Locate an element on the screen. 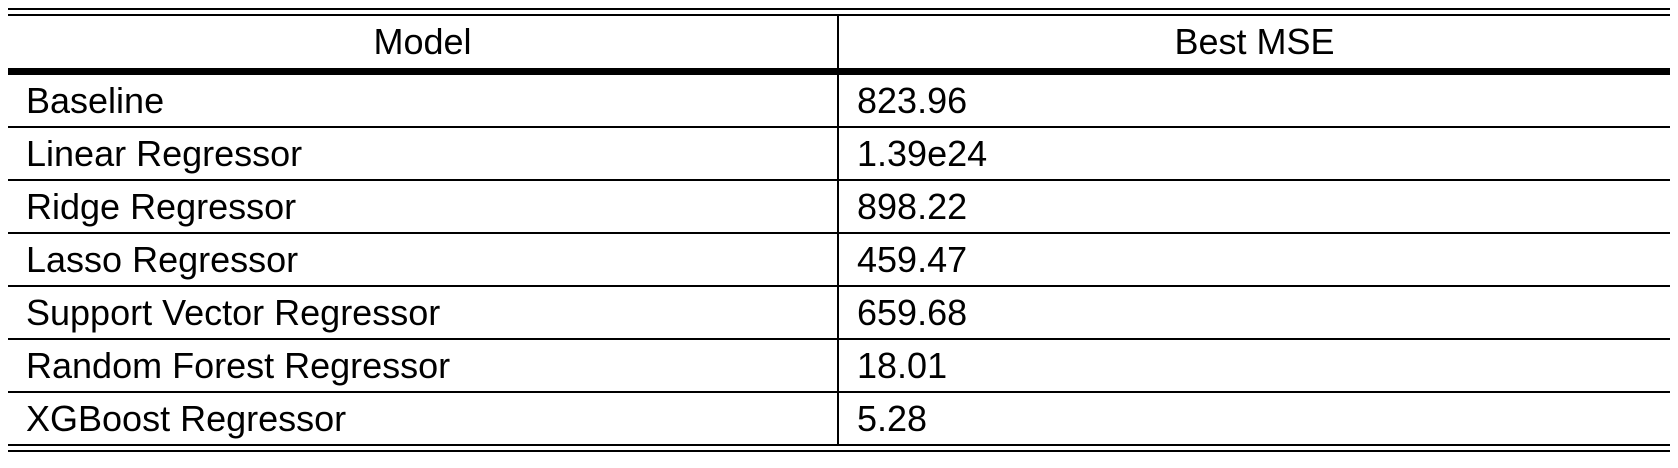 Image resolution: width=1678 pixels, height=468 pixels. table-row: Support Vector Regressor 659.68 is located at coordinates (839, 312).